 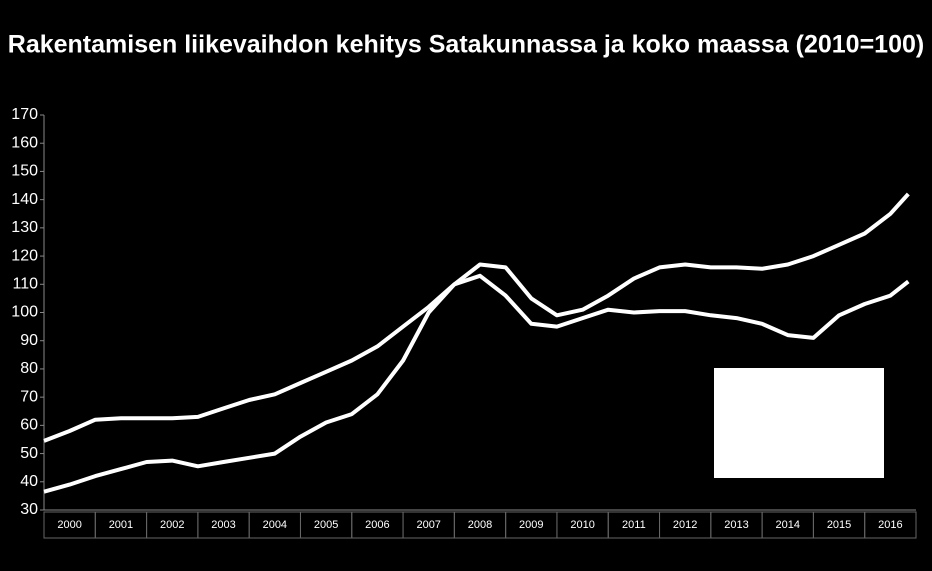 I want to click on x-tick-label: 2015, so click(x=839, y=525).